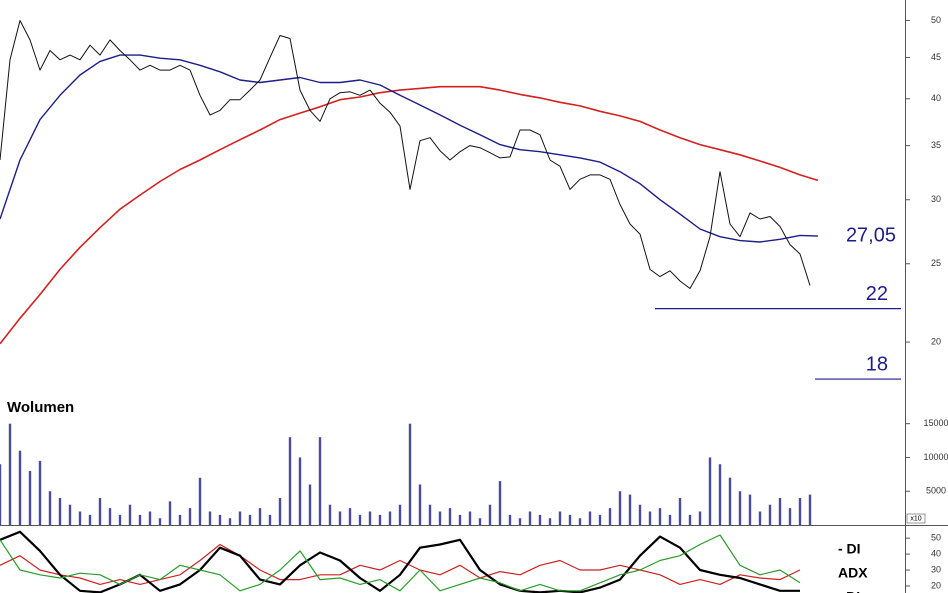 Image resolution: width=948 pixels, height=593 pixels. I want to click on panel, so click(406, 474).